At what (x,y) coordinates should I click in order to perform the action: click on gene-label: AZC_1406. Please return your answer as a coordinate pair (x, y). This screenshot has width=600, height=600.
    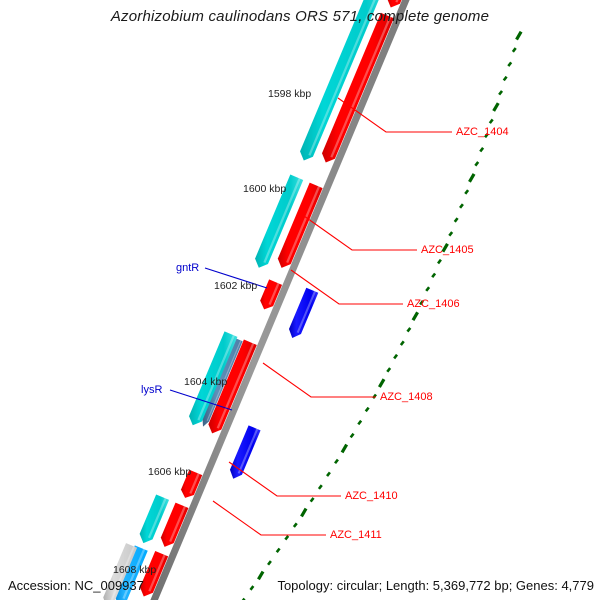
    Looking at the image, I should click on (433, 304).